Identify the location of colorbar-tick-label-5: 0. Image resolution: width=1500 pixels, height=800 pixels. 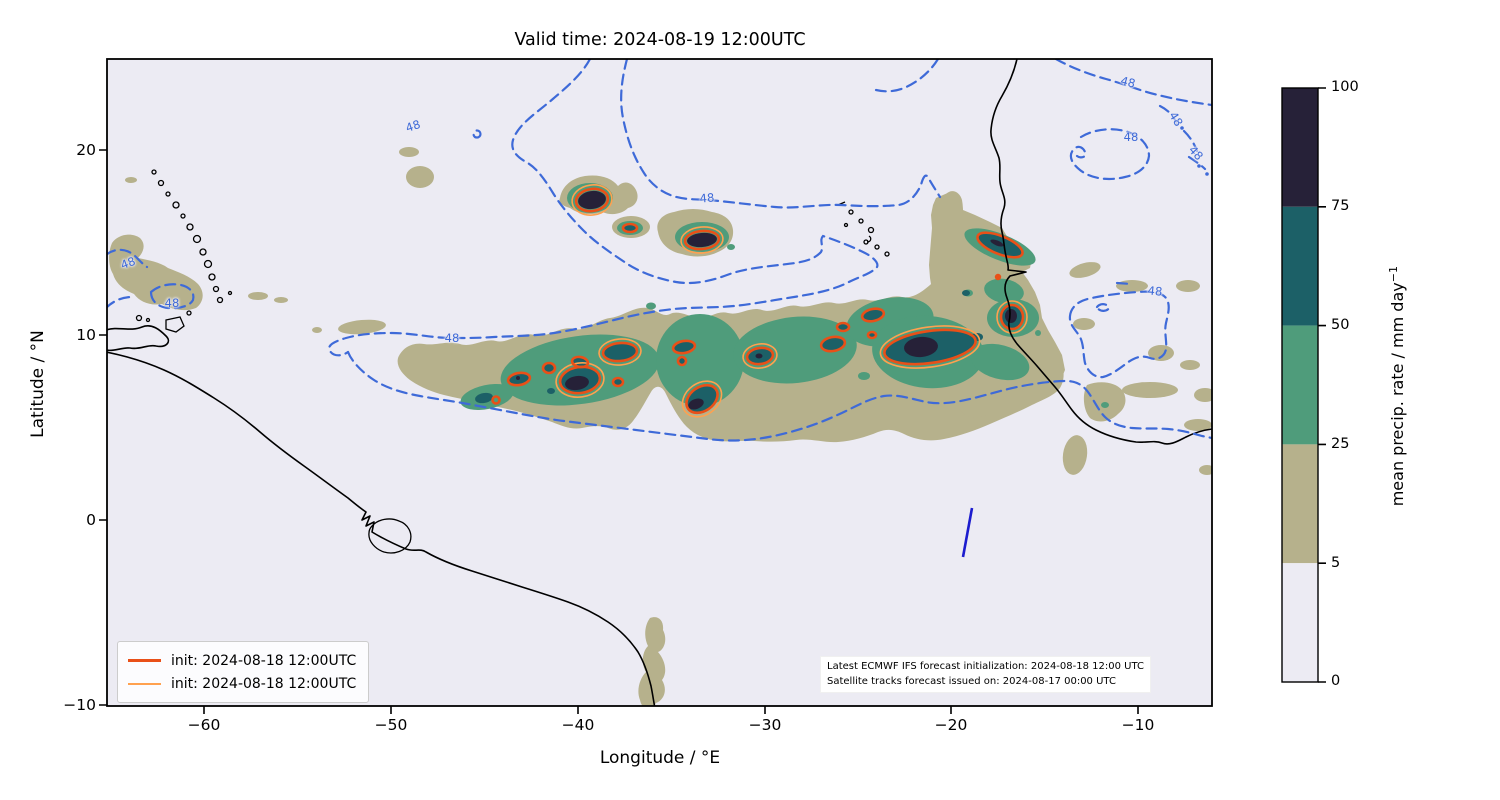
(1336, 681).